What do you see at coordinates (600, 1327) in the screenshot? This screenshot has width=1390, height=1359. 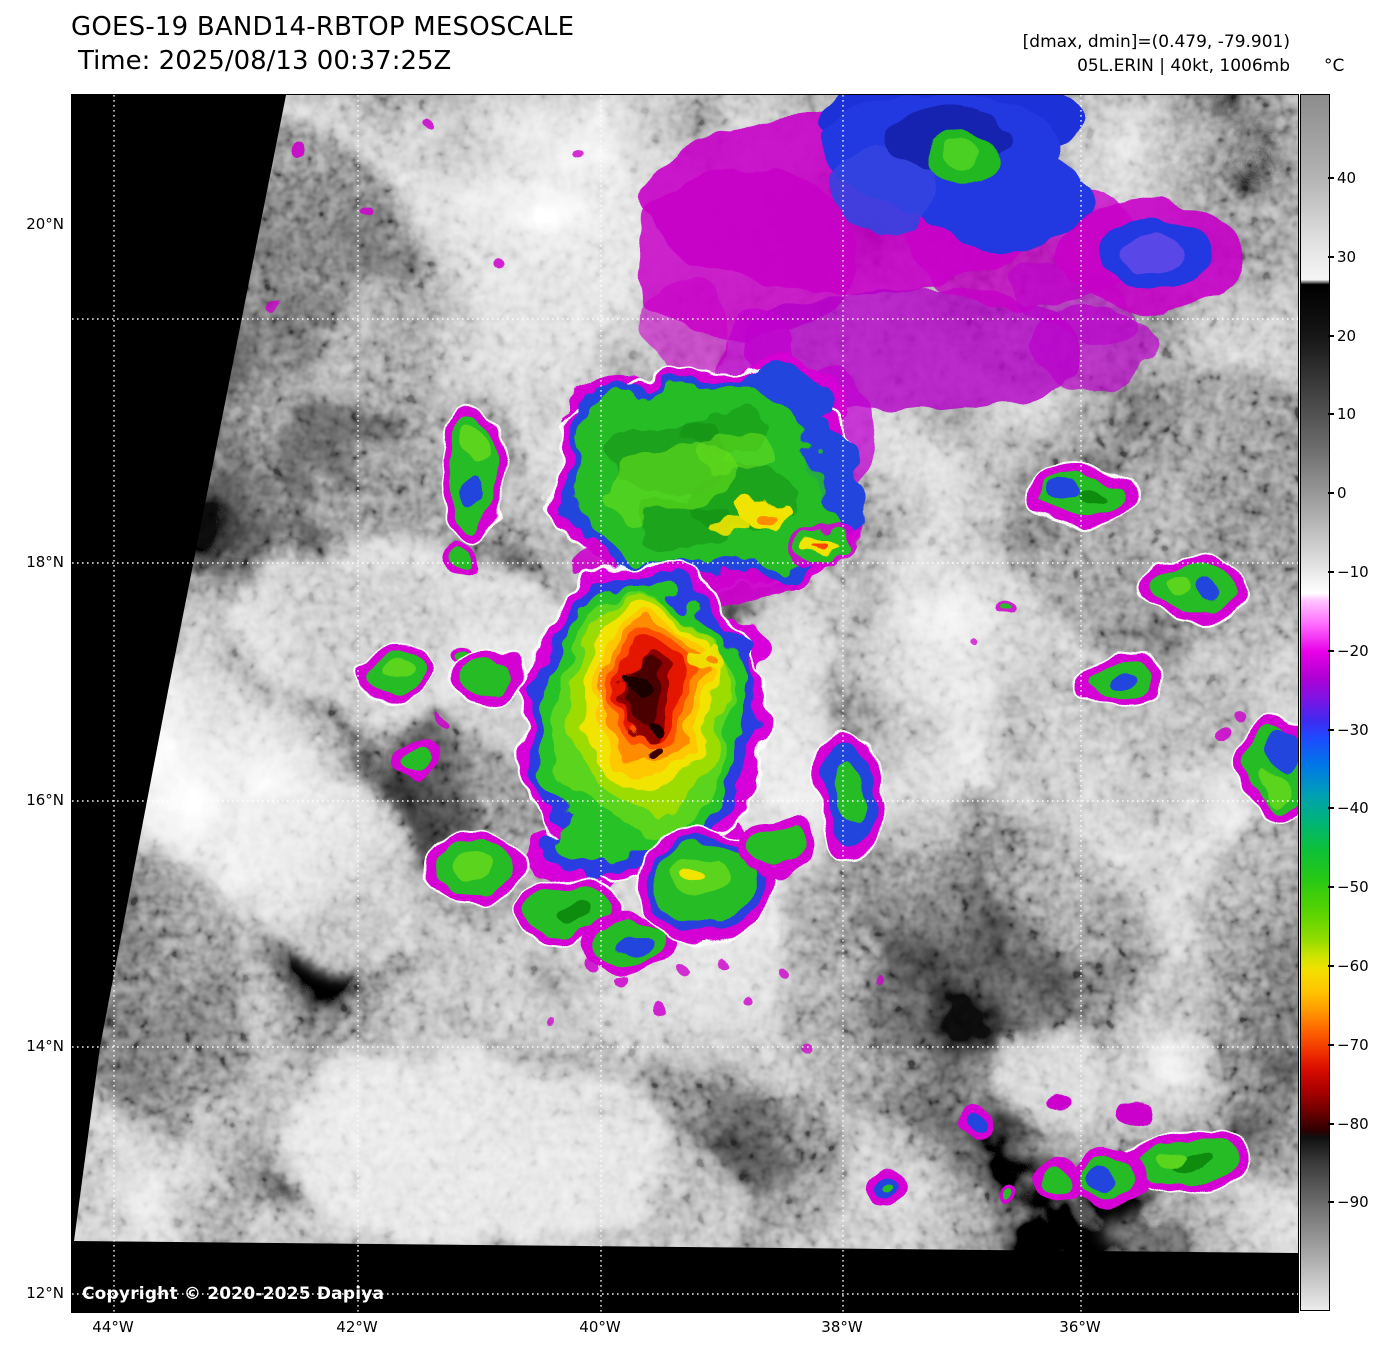 I see `lon-label: 40°W` at bounding box center [600, 1327].